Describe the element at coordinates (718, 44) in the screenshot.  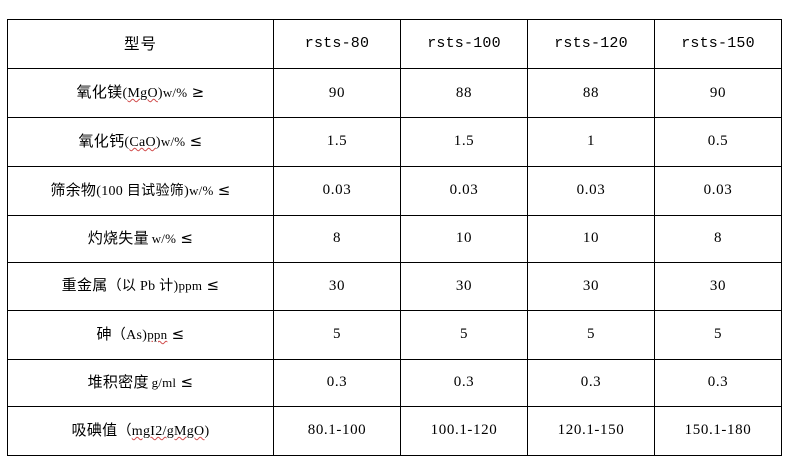
I see `header-cell-rsts-150: rsts-150` at that location.